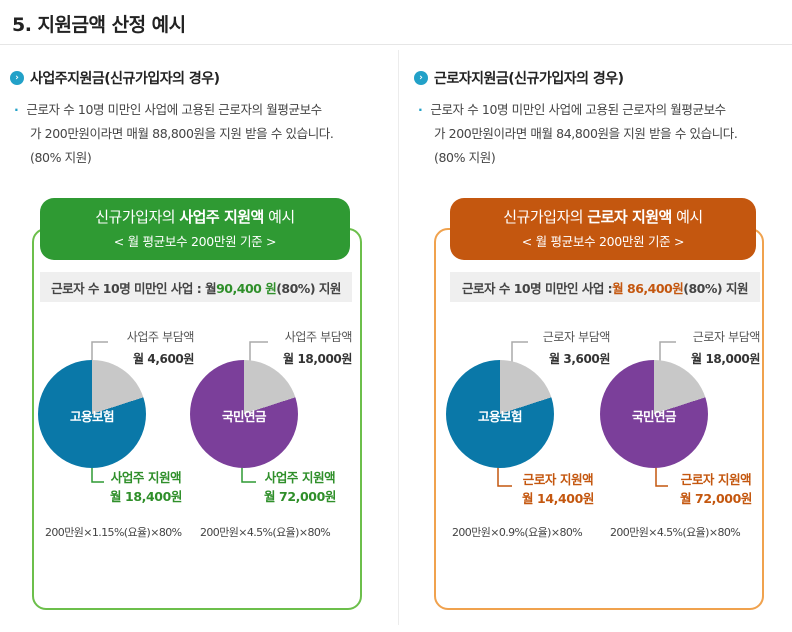 This screenshot has height=632, width=792. I want to click on desc-line-2: 가 200만원이라면 매월 84,800원을 지원 받을 수 있습니다., so click(586, 133).